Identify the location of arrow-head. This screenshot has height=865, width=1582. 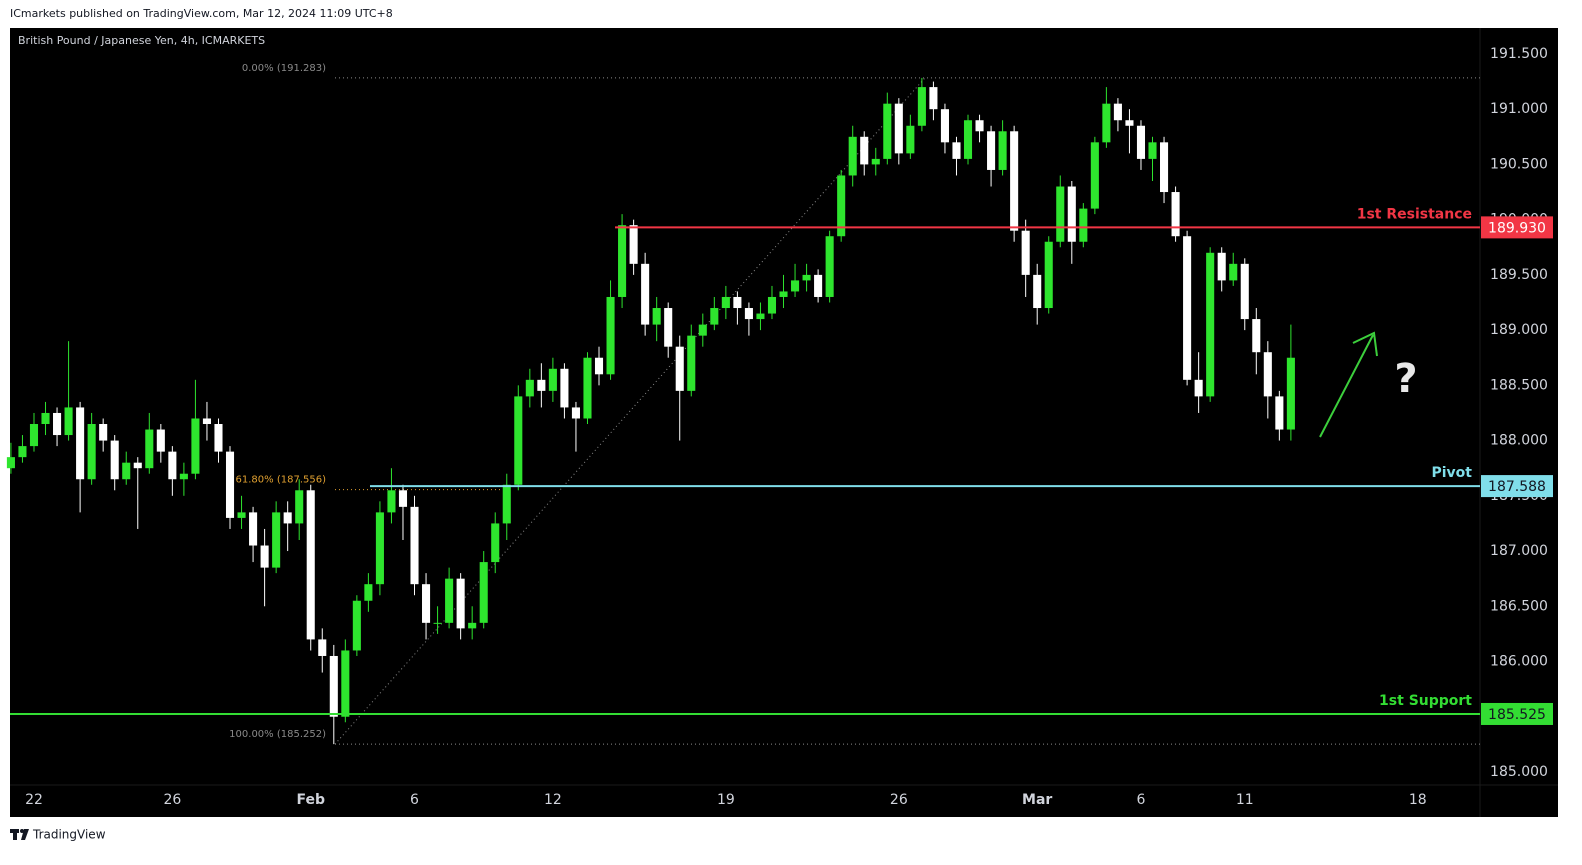
(1365, 344).